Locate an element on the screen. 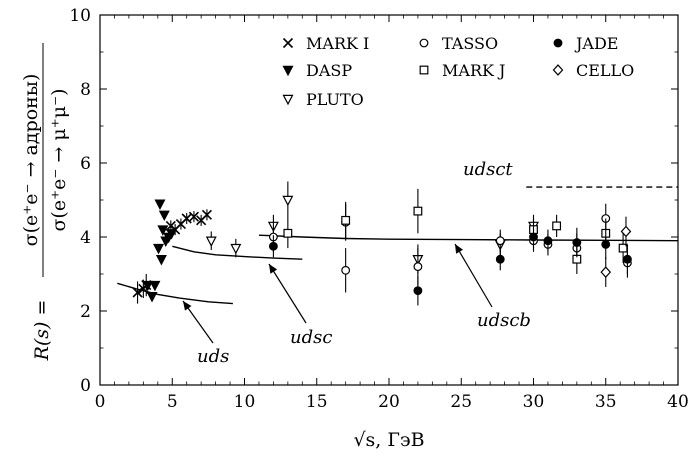 This screenshot has height=460, width=690. series-jade is located at coordinates (450, 265).